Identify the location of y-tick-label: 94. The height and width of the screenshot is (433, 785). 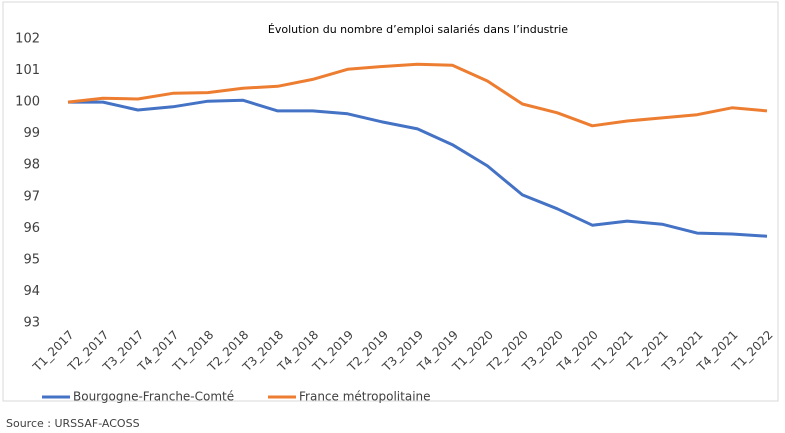
(31, 291).